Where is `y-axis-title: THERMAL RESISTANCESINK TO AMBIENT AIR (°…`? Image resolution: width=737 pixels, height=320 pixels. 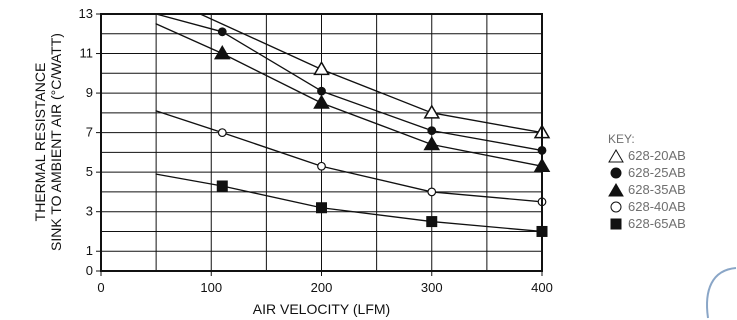
y-axis-title: THERMAL RESISTANCESINK TO AMBIENT AIR (°… is located at coordinates (48, 142).